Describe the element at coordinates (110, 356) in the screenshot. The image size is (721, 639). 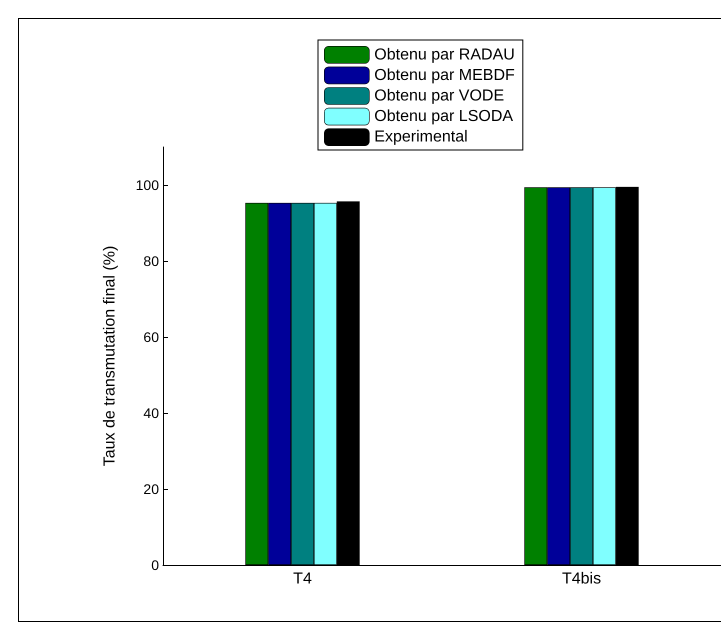
I see `y-axis-title: Taux de transmutation final (%)` at that location.